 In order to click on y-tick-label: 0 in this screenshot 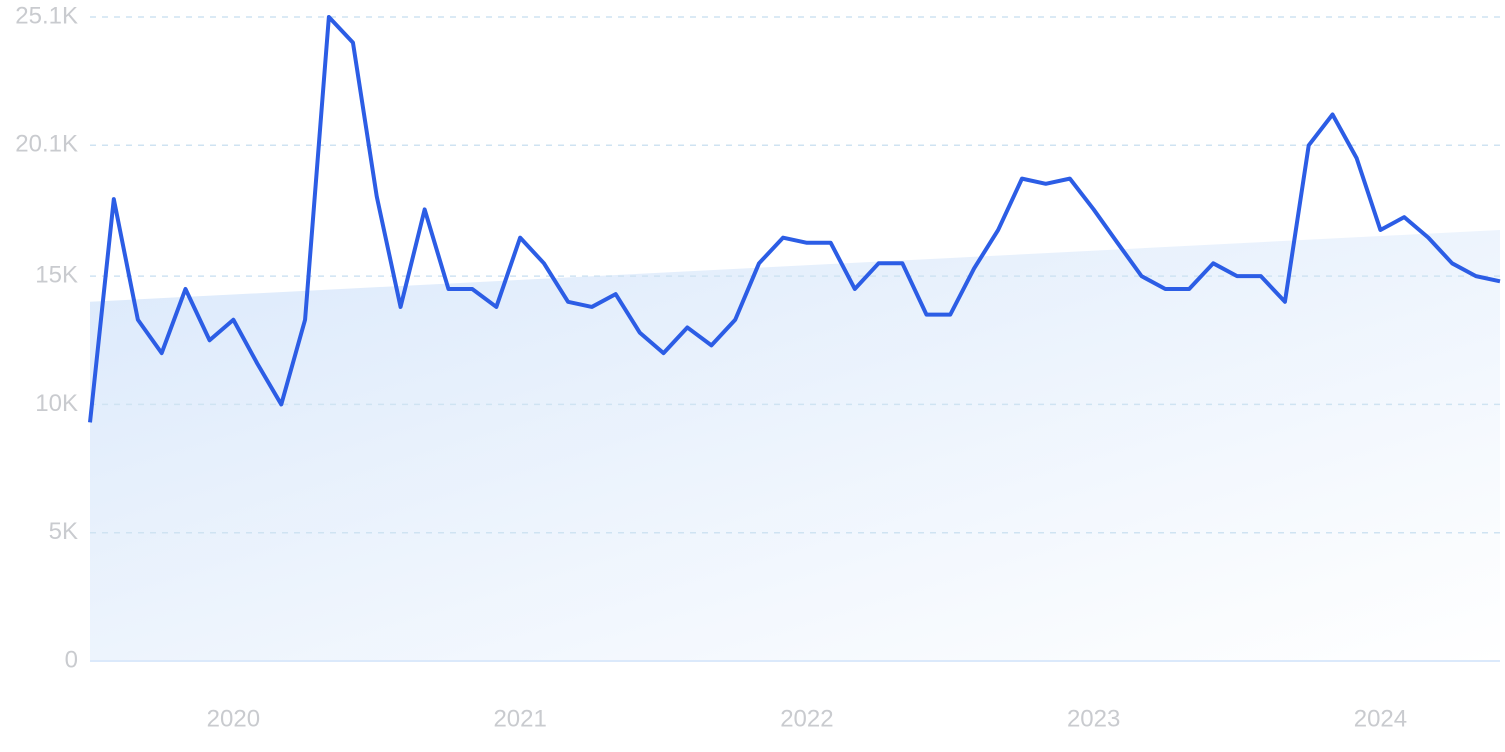, I will do `click(71, 659)`.